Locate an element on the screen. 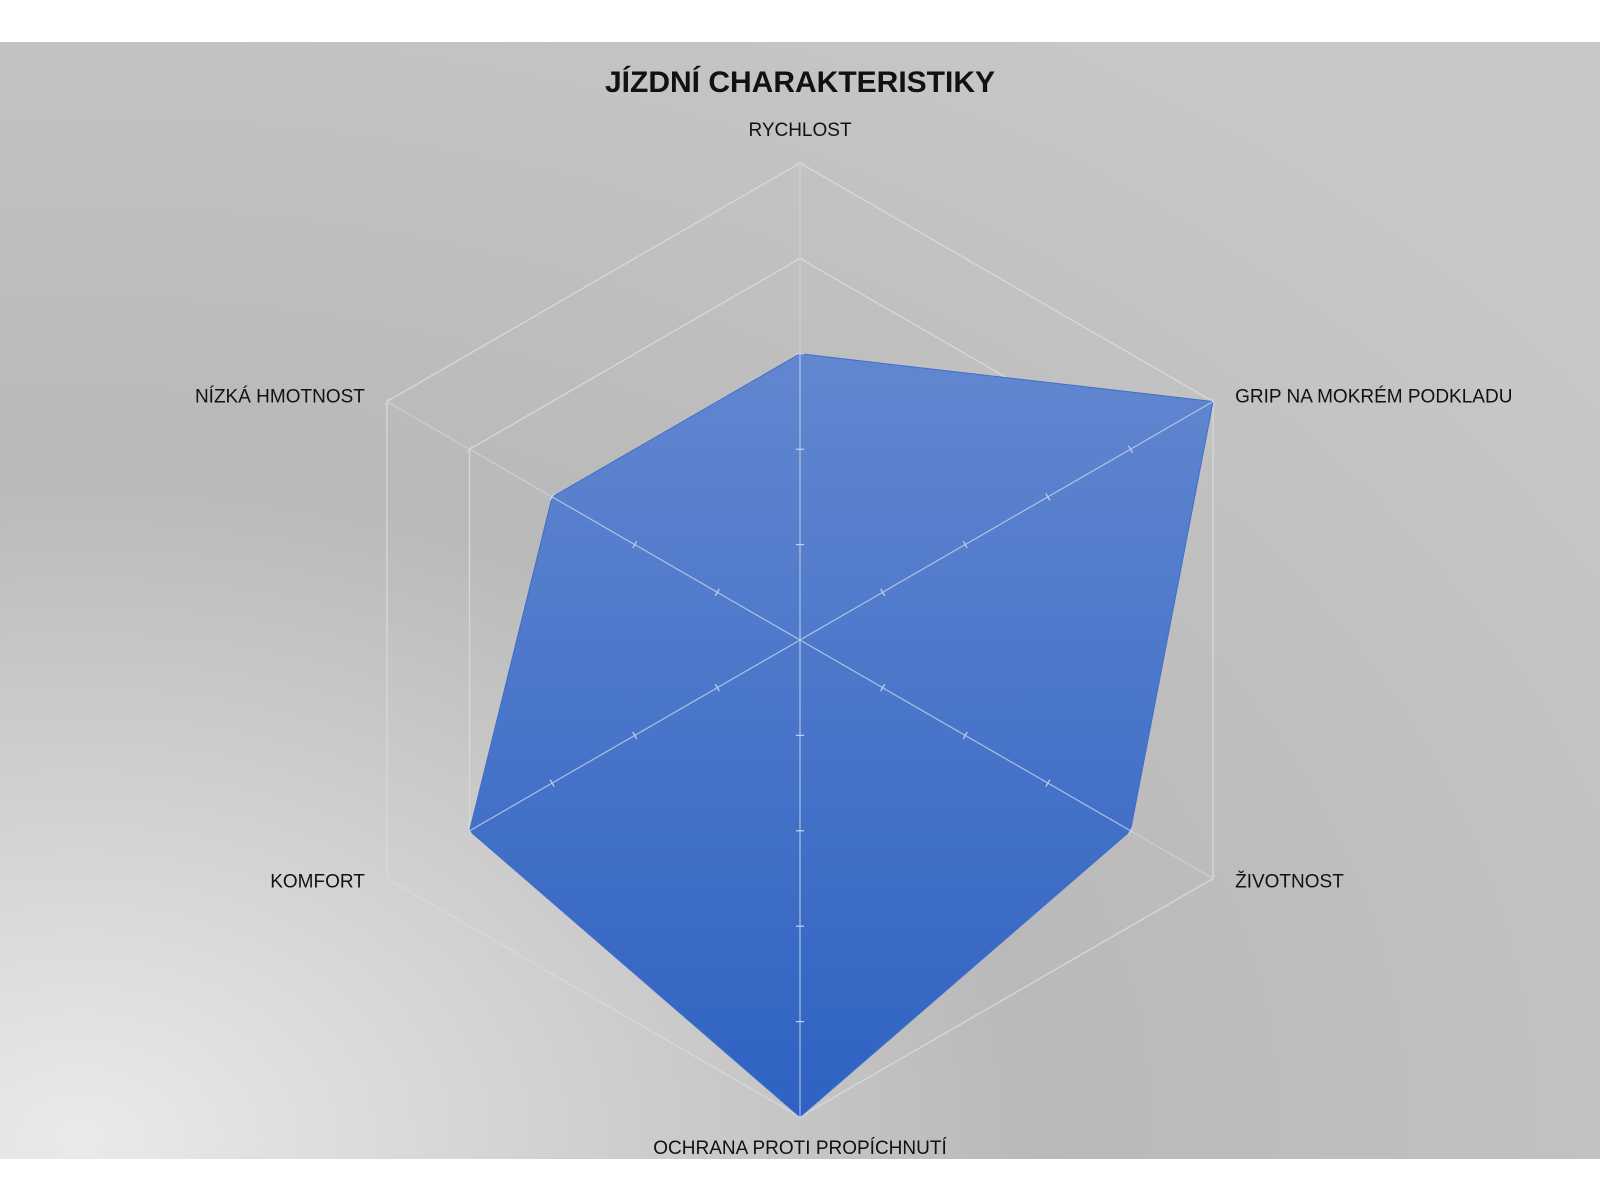 Image resolution: width=1600 pixels, height=1200 pixels. category-label: OCHRANA PROTI PROPÍCHNUTÍ is located at coordinates (800, 1148).